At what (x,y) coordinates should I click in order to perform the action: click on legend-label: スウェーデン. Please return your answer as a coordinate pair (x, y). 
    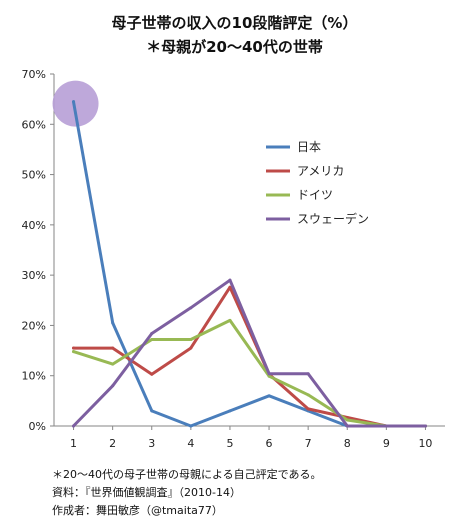
    Looking at the image, I should click on (333, 218).